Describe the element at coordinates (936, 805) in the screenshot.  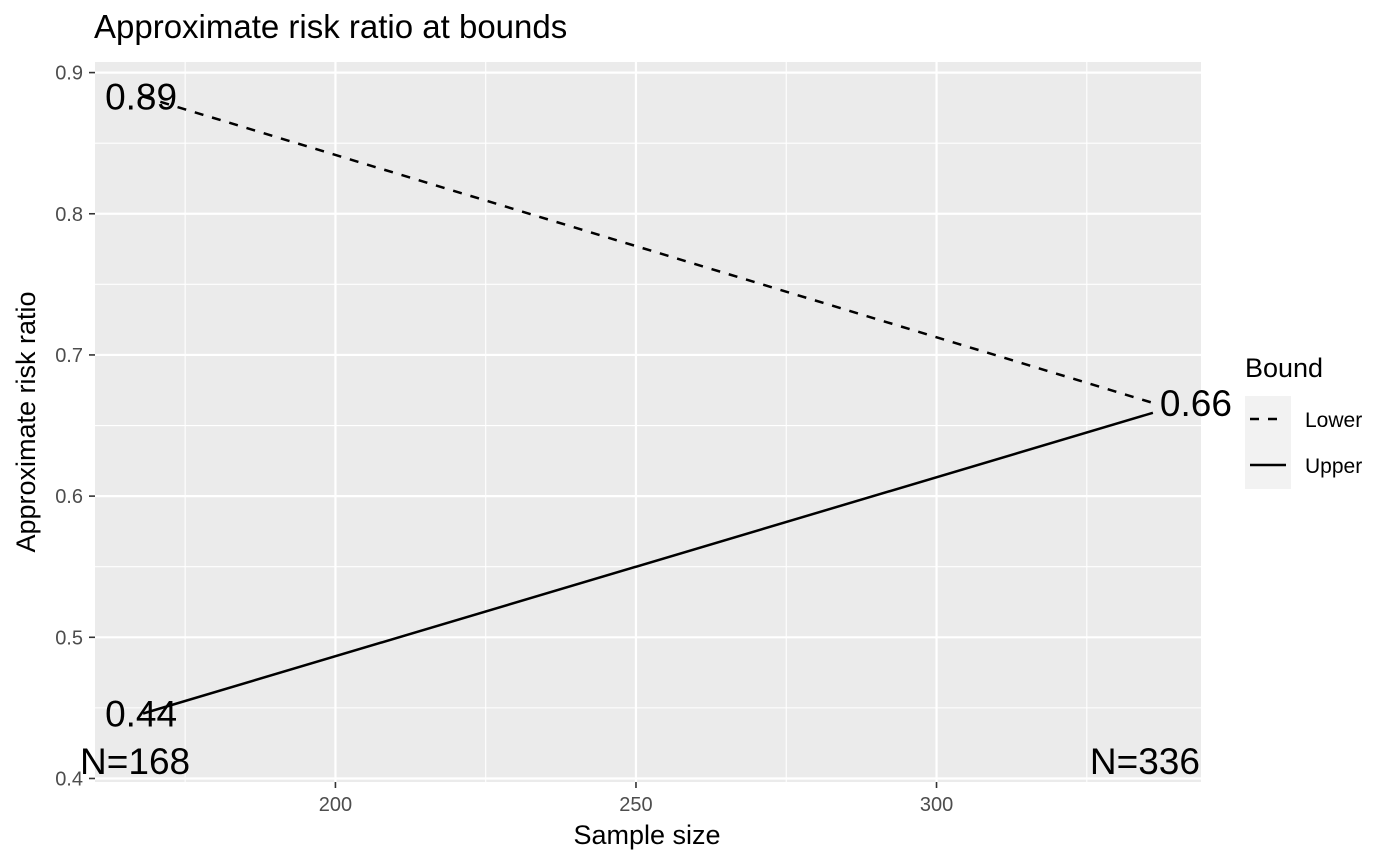
I see `x-tick-label: 300` at that location.